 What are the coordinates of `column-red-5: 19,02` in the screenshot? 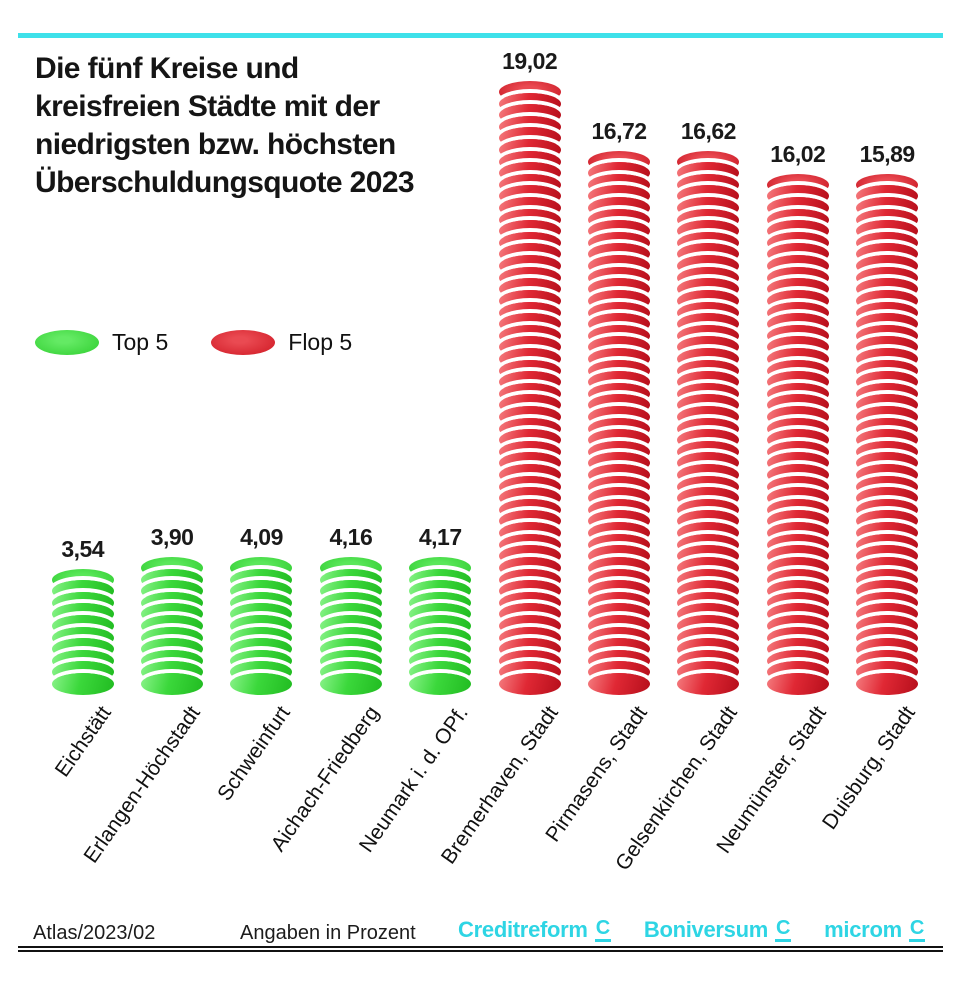 It's located at (529, 371).